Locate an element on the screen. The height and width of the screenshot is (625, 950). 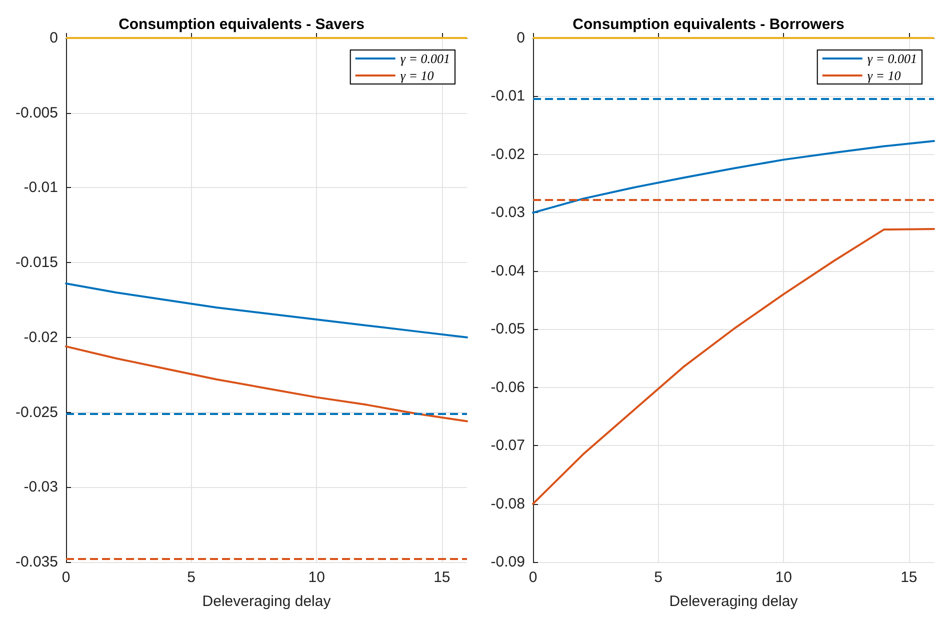
y-tick-label: -0.04 is located at coordinates (507, 271).